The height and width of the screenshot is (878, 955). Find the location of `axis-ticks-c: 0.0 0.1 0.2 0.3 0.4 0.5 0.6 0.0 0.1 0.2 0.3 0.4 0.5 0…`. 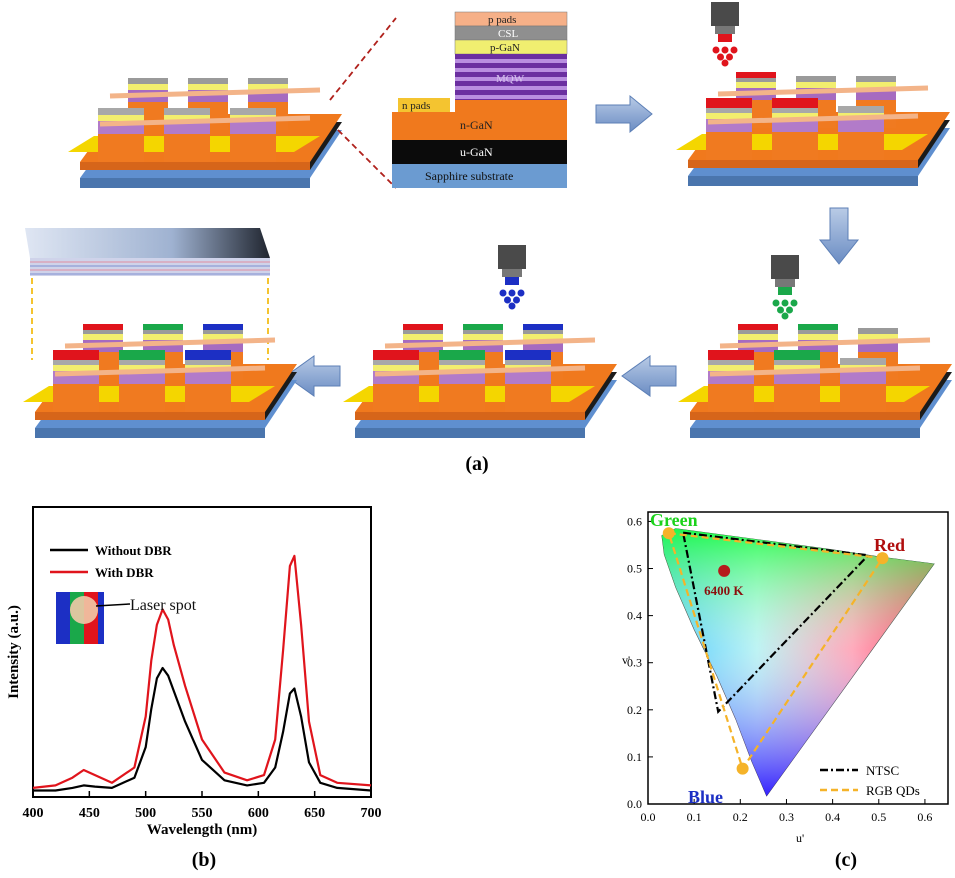

axis-ticks-c: 0.0 0.1 0.2 0.3 0.4 0.5 0.6 0.0 0.1 0.2 0.3 0.4 0.5 0… is located at coordinates (779, 669).